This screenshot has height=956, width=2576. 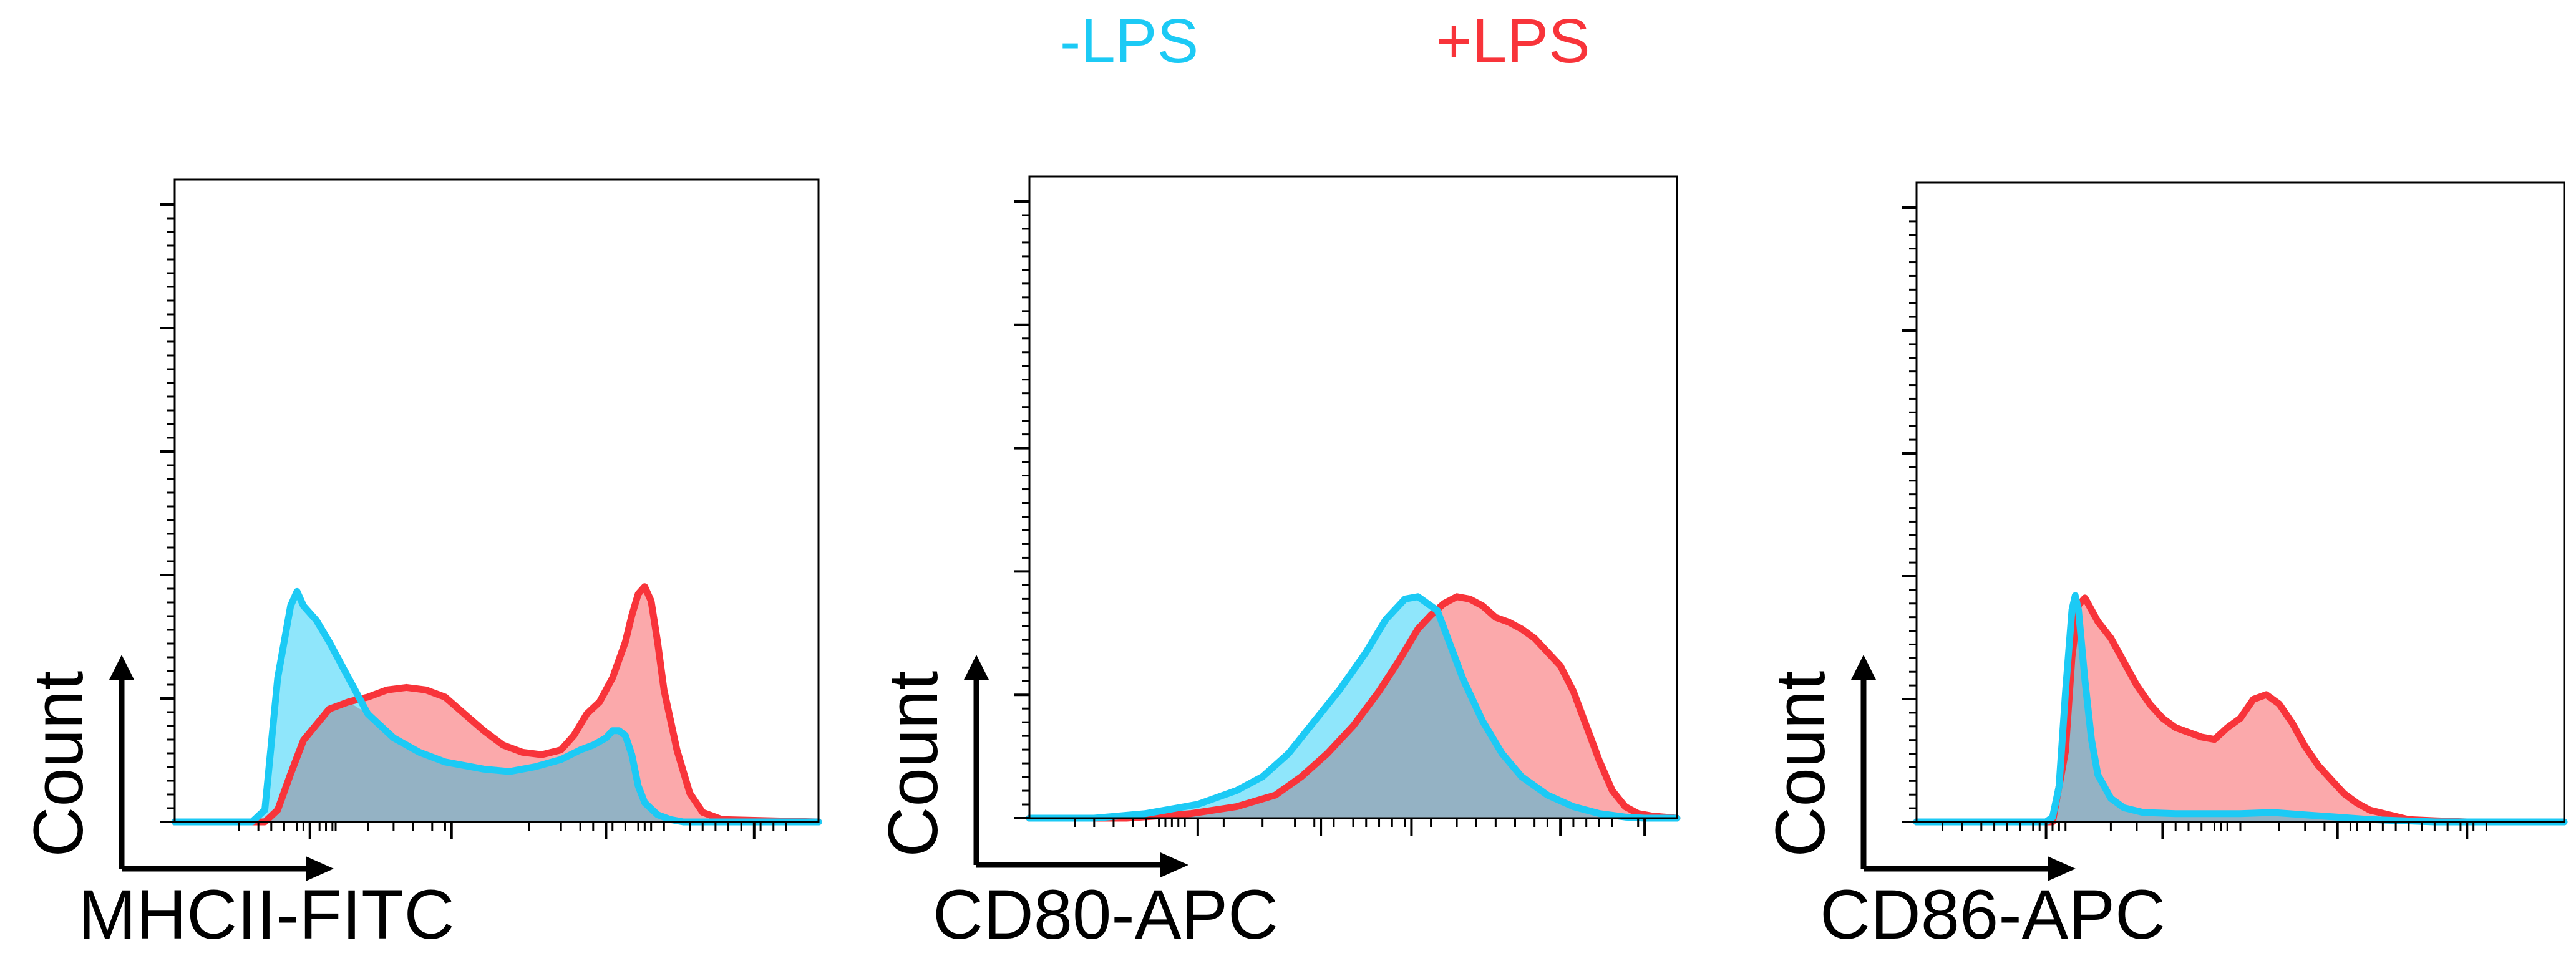 I want to click on x-axis-label: CD86-APC, so click(x=1992, y=915).